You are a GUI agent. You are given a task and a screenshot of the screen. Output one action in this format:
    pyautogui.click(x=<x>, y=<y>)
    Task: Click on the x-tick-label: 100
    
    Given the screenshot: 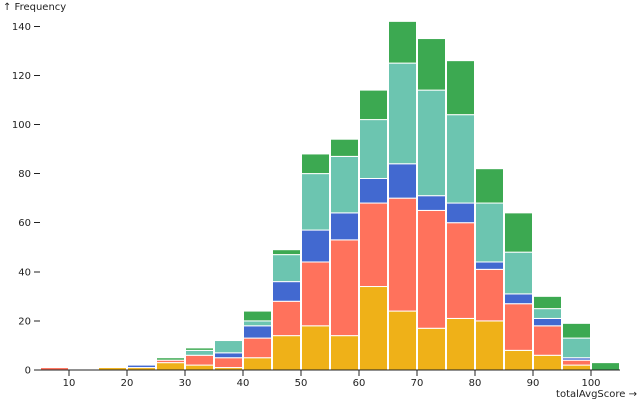 What is the action you would take?
    pyautogui.click(x=590, y=383)
    